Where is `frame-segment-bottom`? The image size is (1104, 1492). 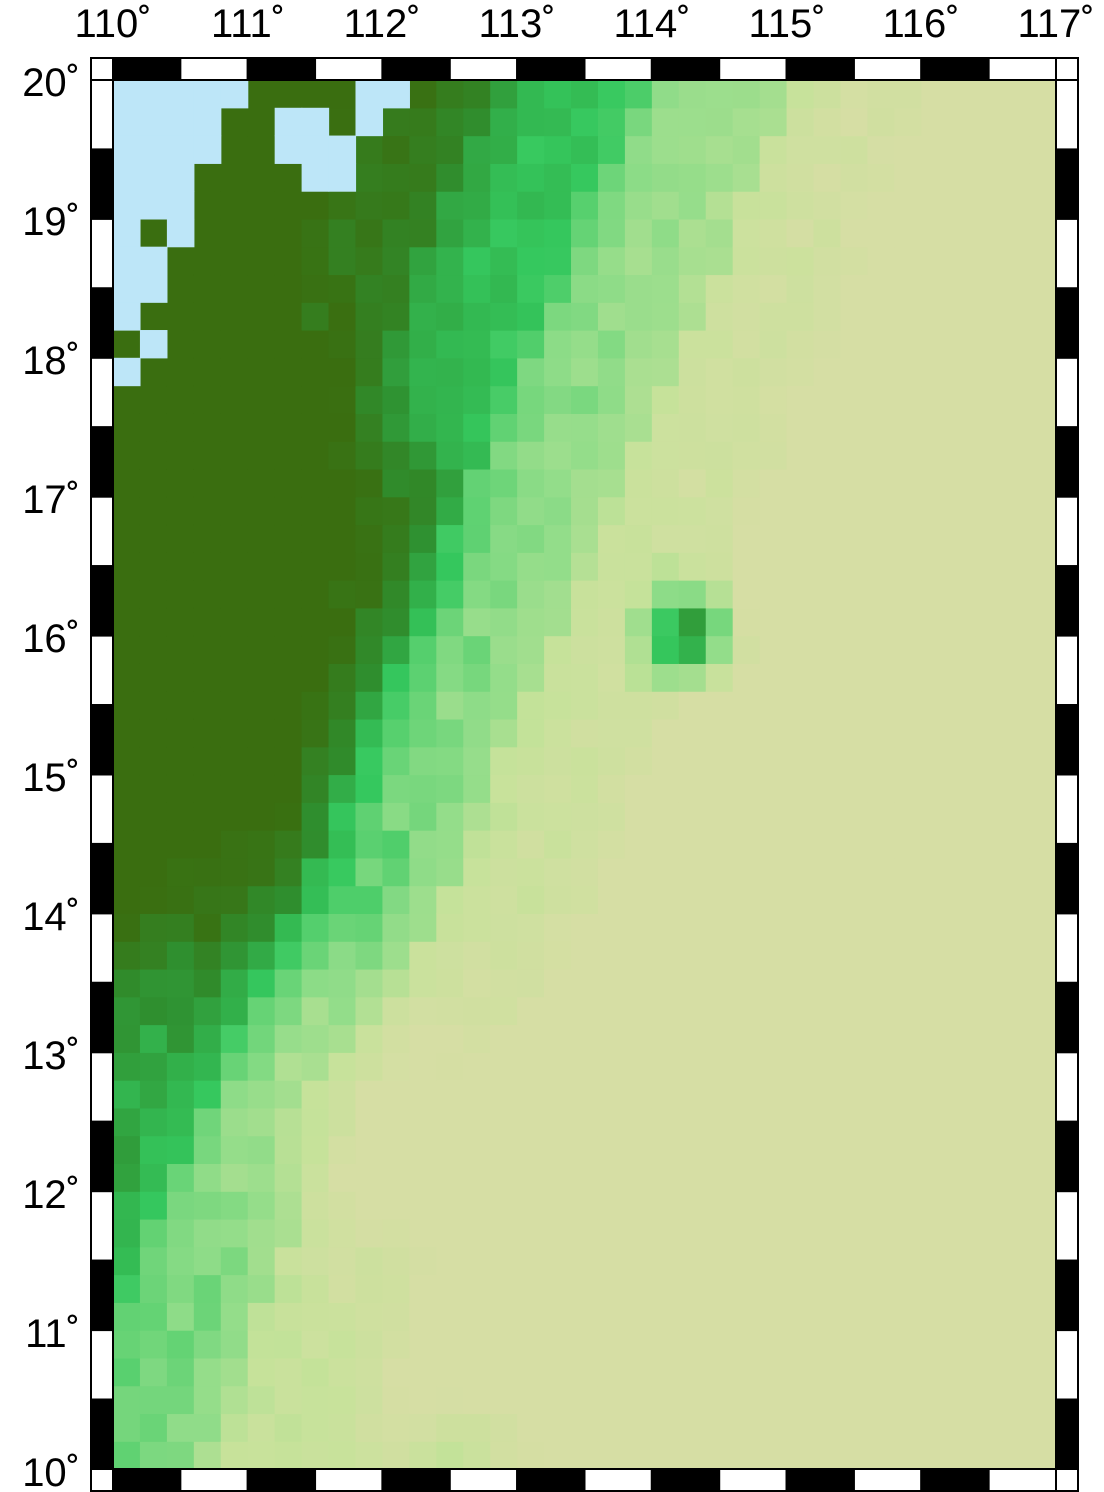
frame-segment-bottom is located at coordinates (887, 1480).